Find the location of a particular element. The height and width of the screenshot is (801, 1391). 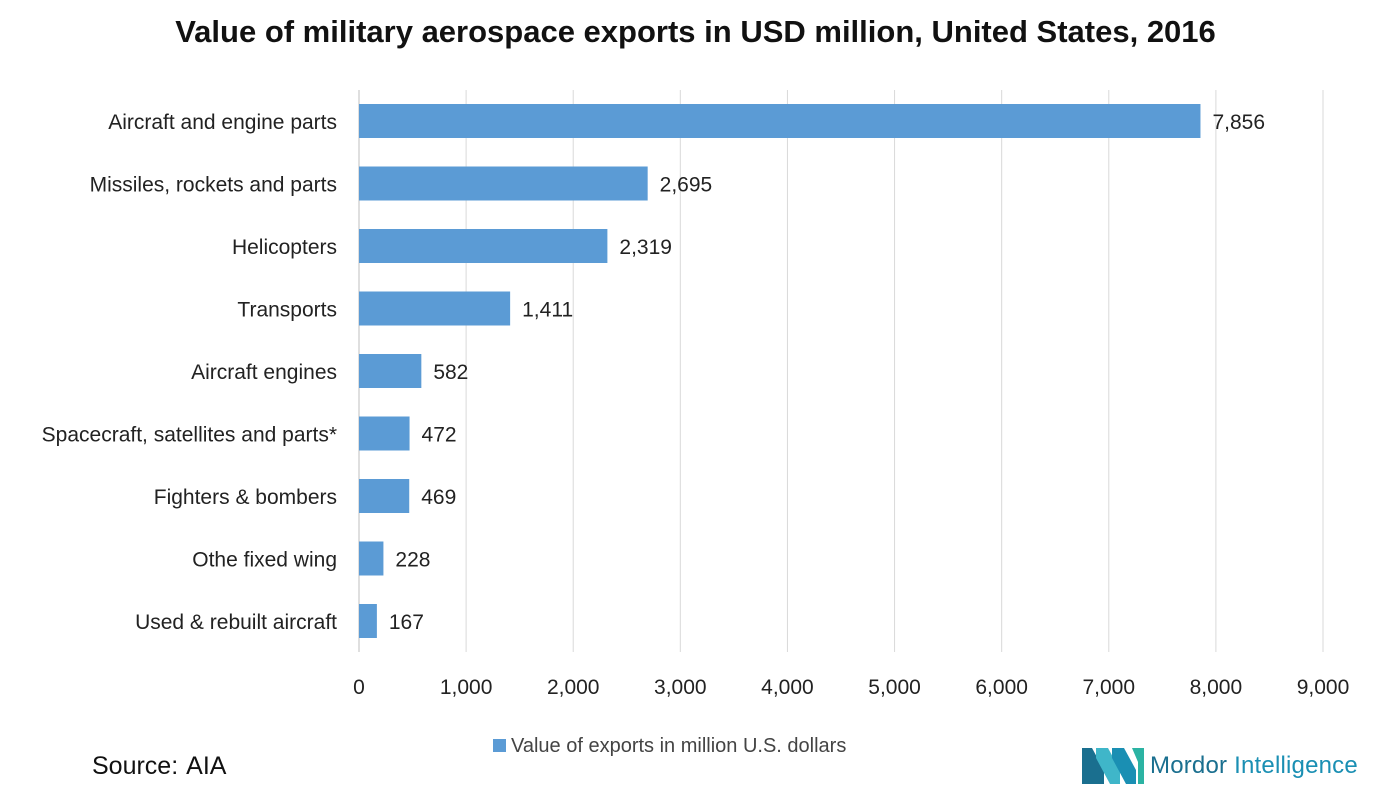

category-label: Used & rebuilt aircraft is located at coordinates (236, 622).